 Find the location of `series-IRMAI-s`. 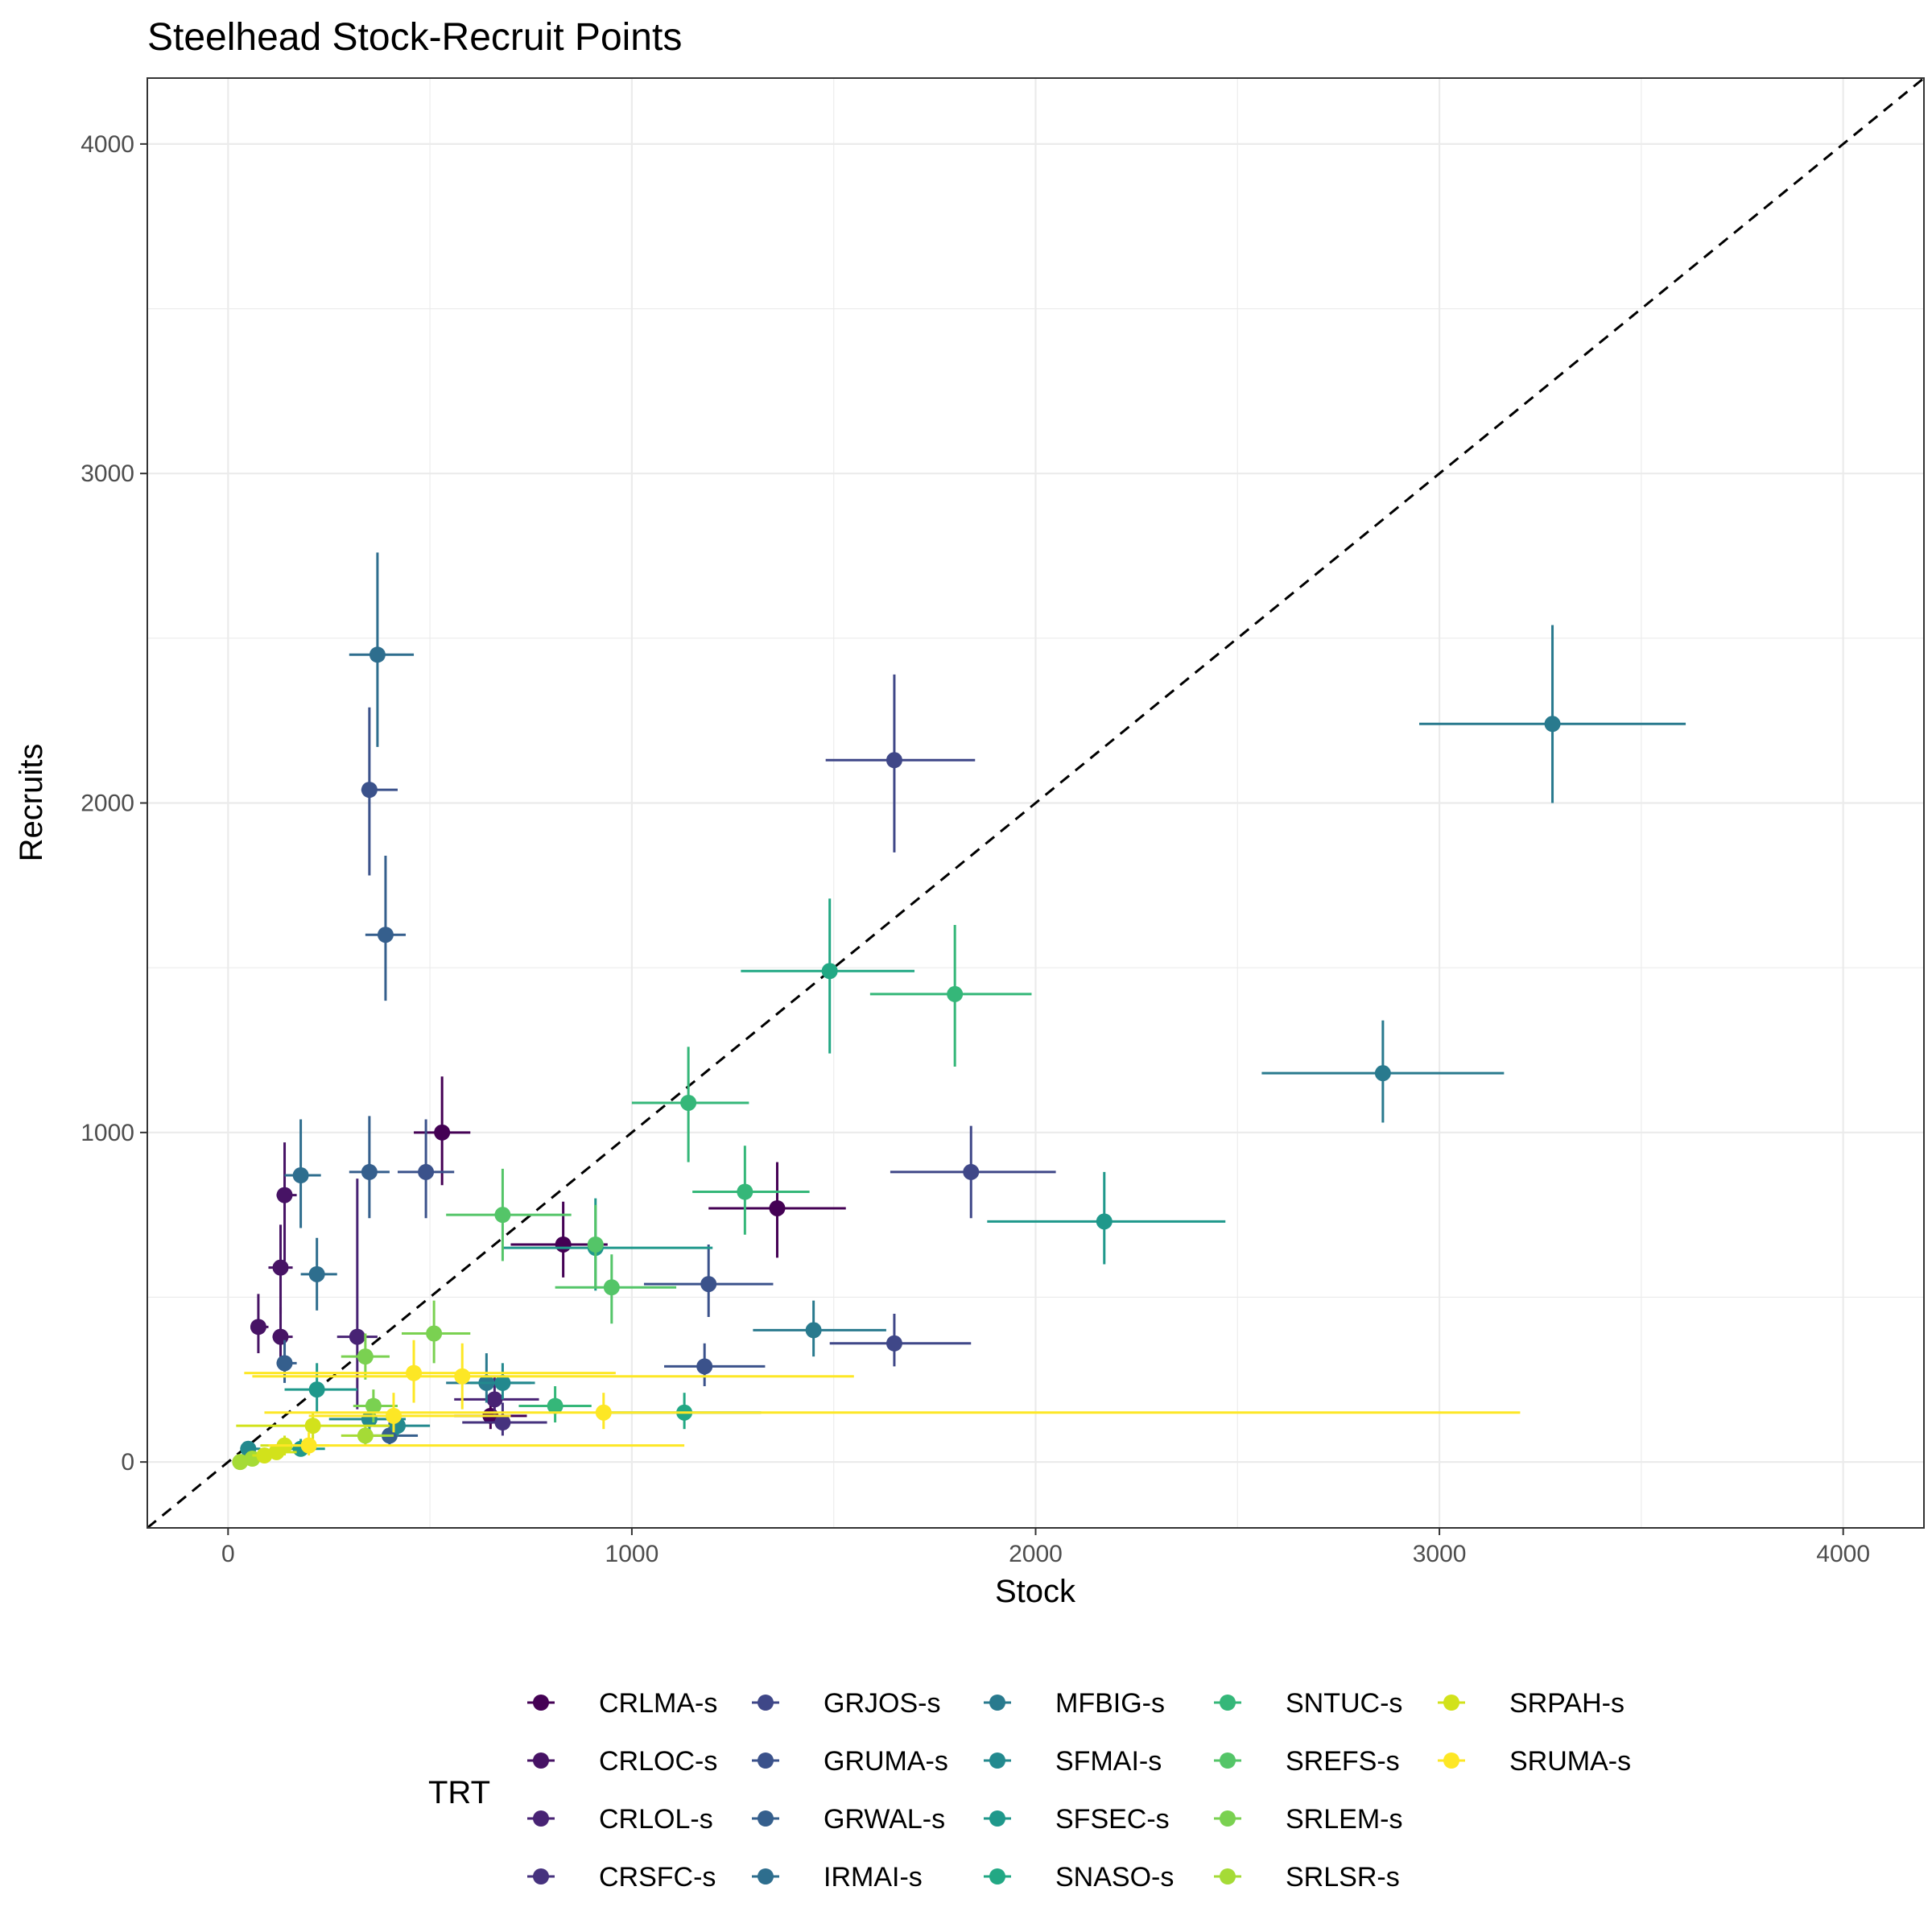

series-IRMAI-s is located at coordinates (349, 931).